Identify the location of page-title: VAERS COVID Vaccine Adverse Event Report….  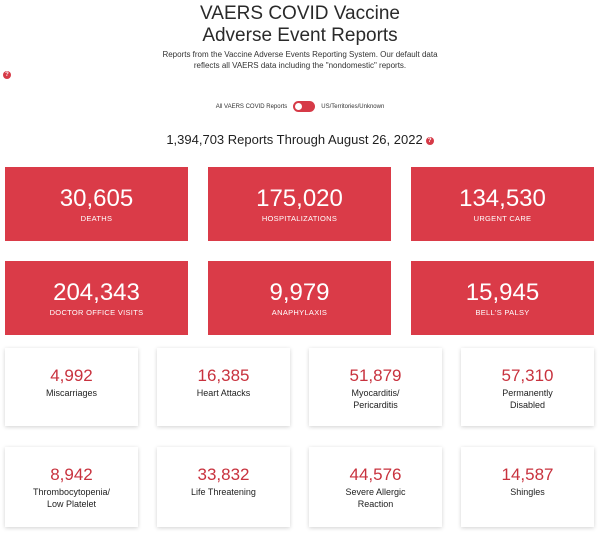
(300, 25).